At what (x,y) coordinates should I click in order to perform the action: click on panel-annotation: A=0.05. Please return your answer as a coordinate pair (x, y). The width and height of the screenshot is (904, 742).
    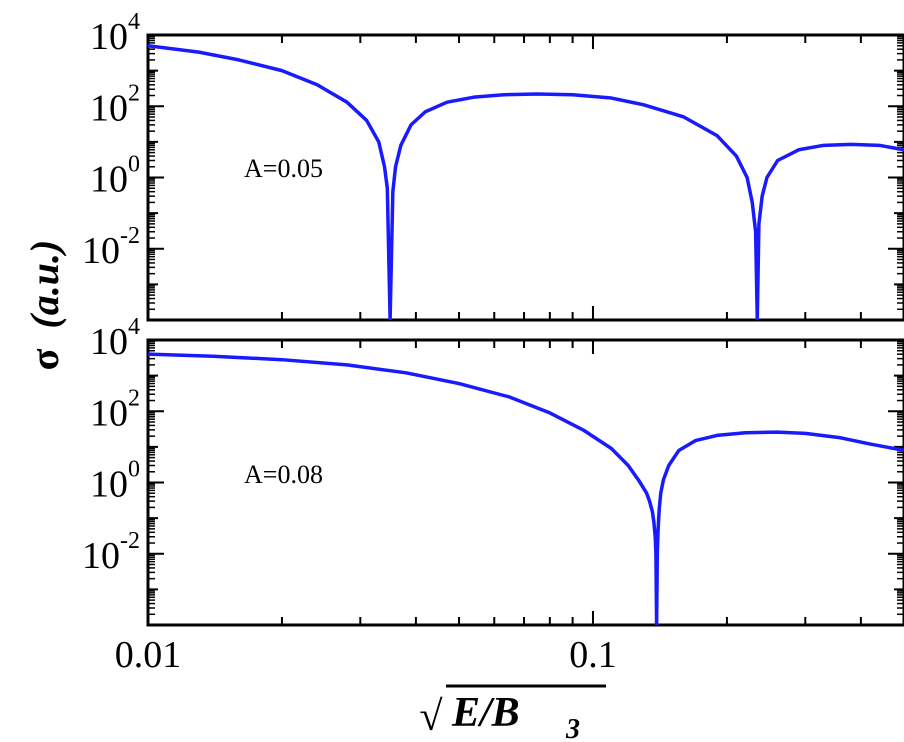
    Looking at the image, I should click on (283, 168).